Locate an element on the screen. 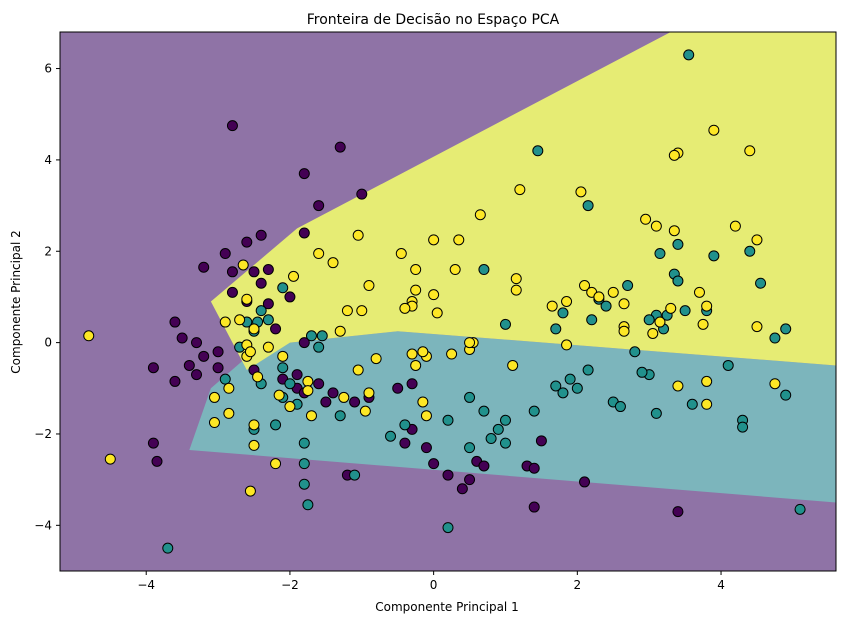 The width and height of the screenshot is (844, 624). x-axis-ticks: −4 −2 0 2 4 is located at coordinates (431, 581).